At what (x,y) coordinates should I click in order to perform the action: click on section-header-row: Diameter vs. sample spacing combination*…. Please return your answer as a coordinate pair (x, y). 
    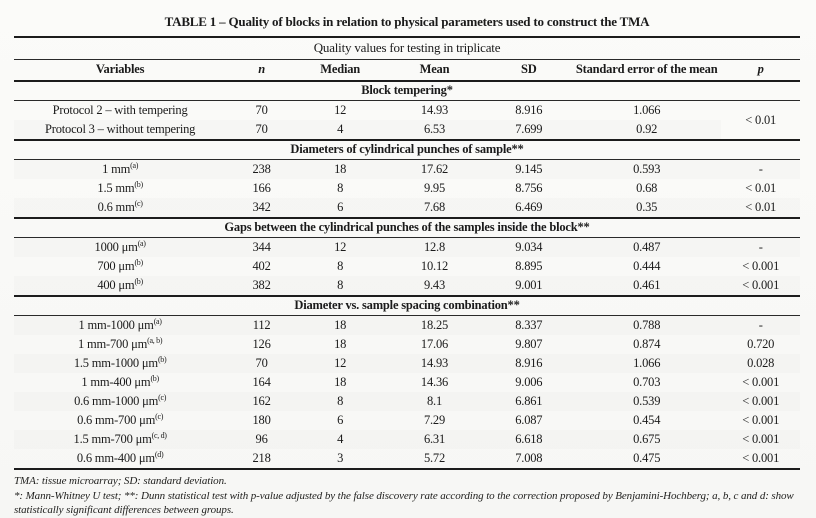
    Looking at the image, I should click on (407, 305).